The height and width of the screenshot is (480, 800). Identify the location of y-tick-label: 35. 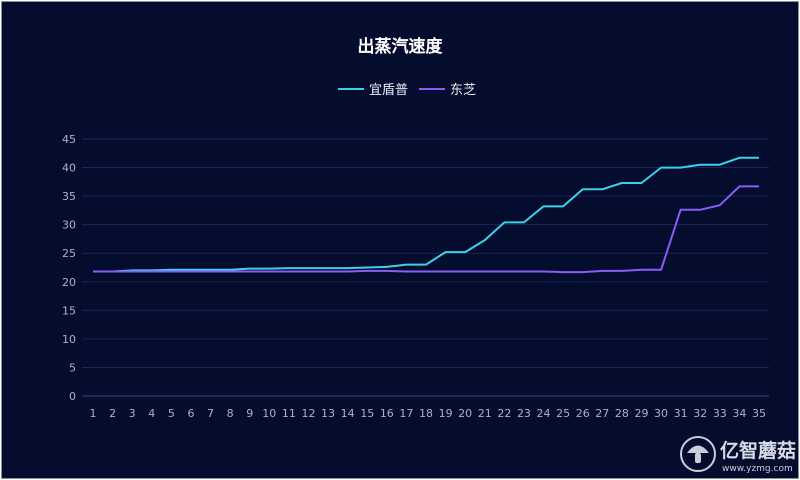
(69, 196).